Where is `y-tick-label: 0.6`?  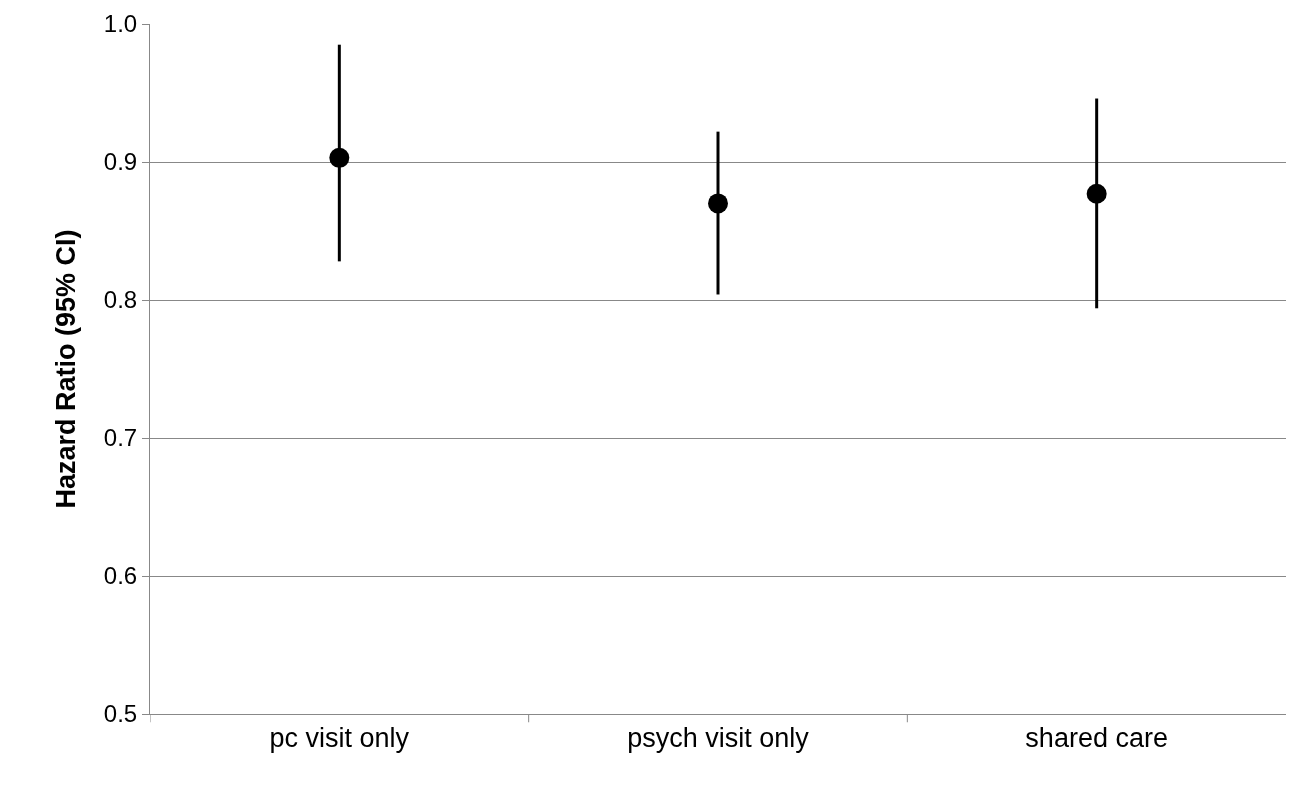 y-tick-label: 0.6 is located at coordinates (120, 576).